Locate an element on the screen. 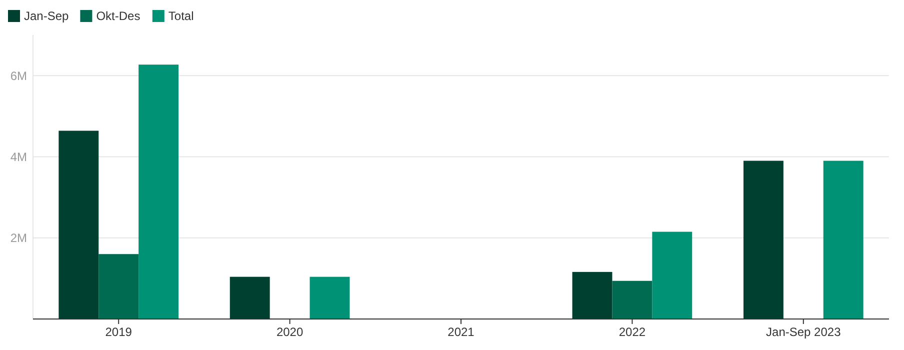 The width and height of the screenshot is (904, 350). legend-label: Jan-Sep is located at coordinates (47, 16).